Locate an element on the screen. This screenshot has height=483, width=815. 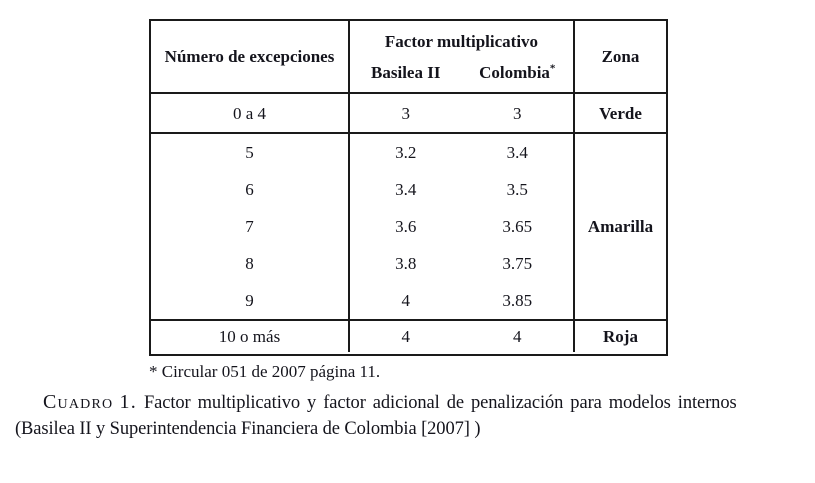
header-cell-zona: Zona is located at coordinates (619, 57).